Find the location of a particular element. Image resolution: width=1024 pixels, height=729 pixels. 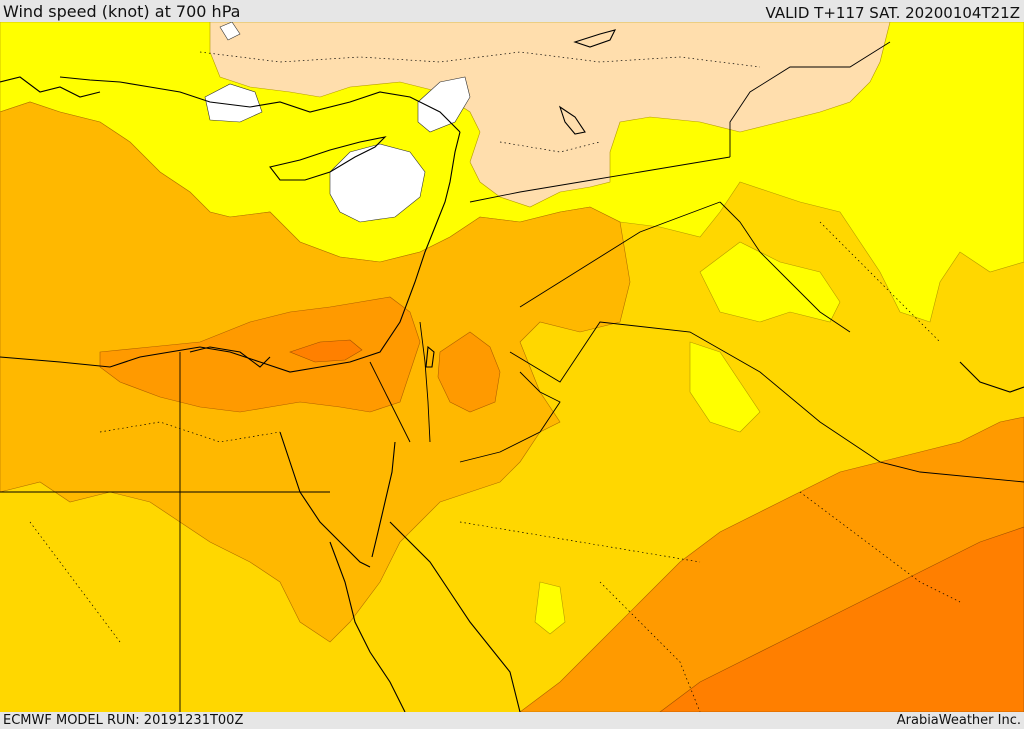

coast-turkey-south is located at coordinates (260, 104).